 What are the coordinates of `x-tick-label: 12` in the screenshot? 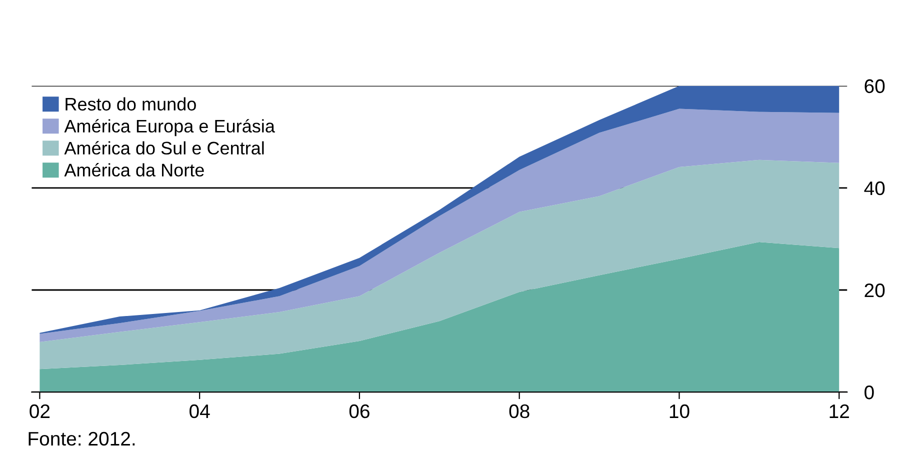 It's located at (839, 411).